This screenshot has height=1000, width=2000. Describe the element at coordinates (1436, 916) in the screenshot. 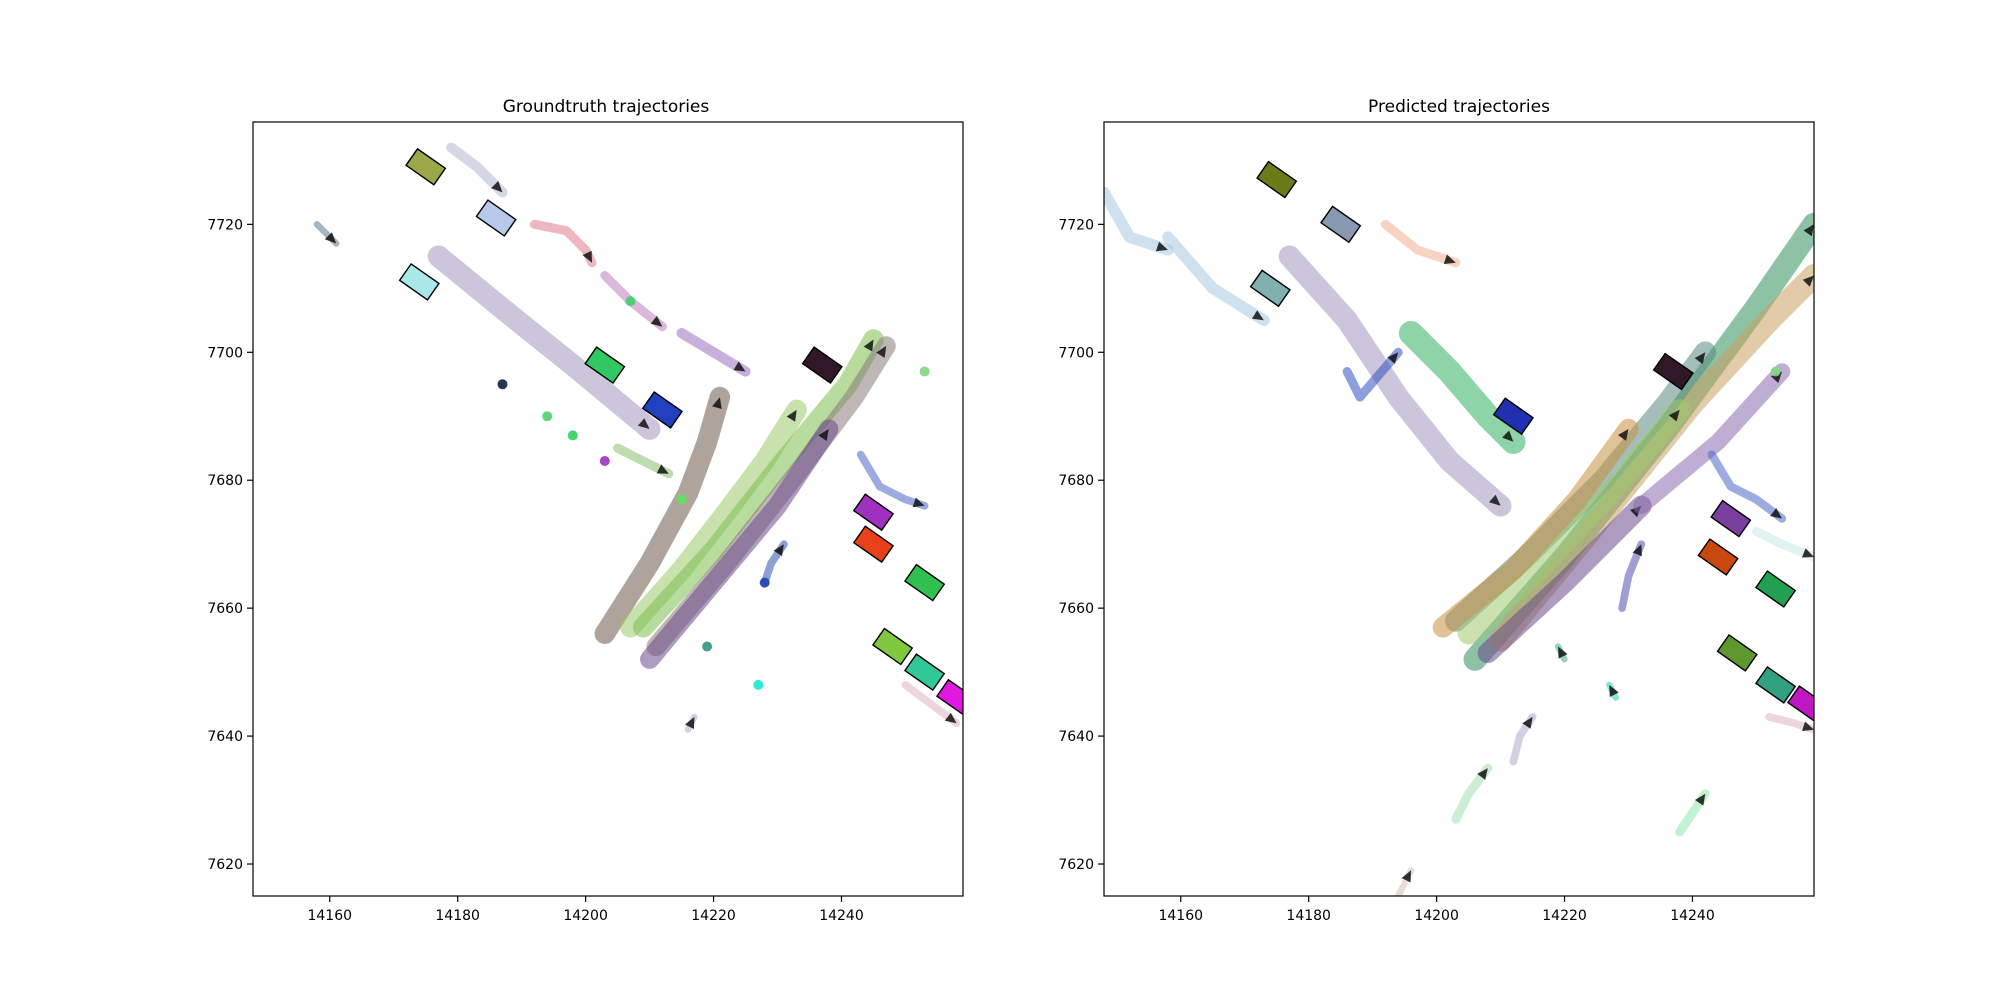

I see `pred-x-tick-label-2: 14200` at that location.